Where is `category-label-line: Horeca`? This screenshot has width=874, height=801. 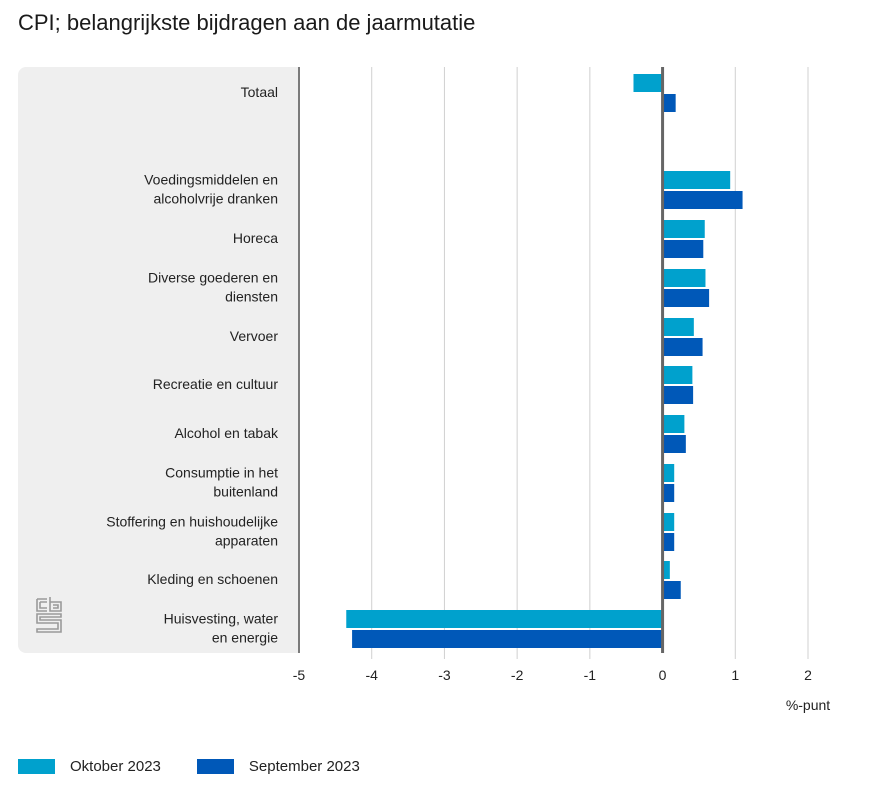 category-label-line: Horeca is located at coordinates (255, 238).